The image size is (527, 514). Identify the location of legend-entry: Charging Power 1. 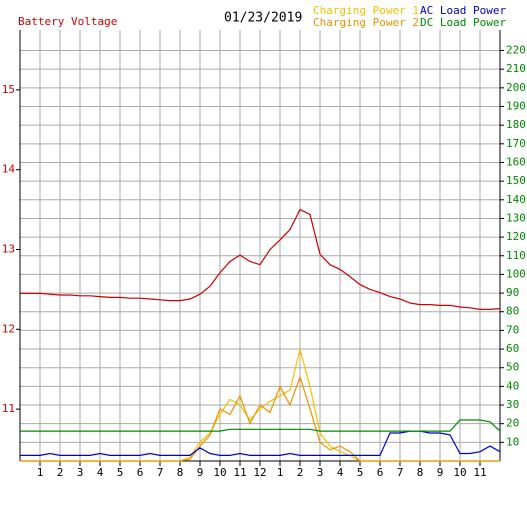
(366, 10).